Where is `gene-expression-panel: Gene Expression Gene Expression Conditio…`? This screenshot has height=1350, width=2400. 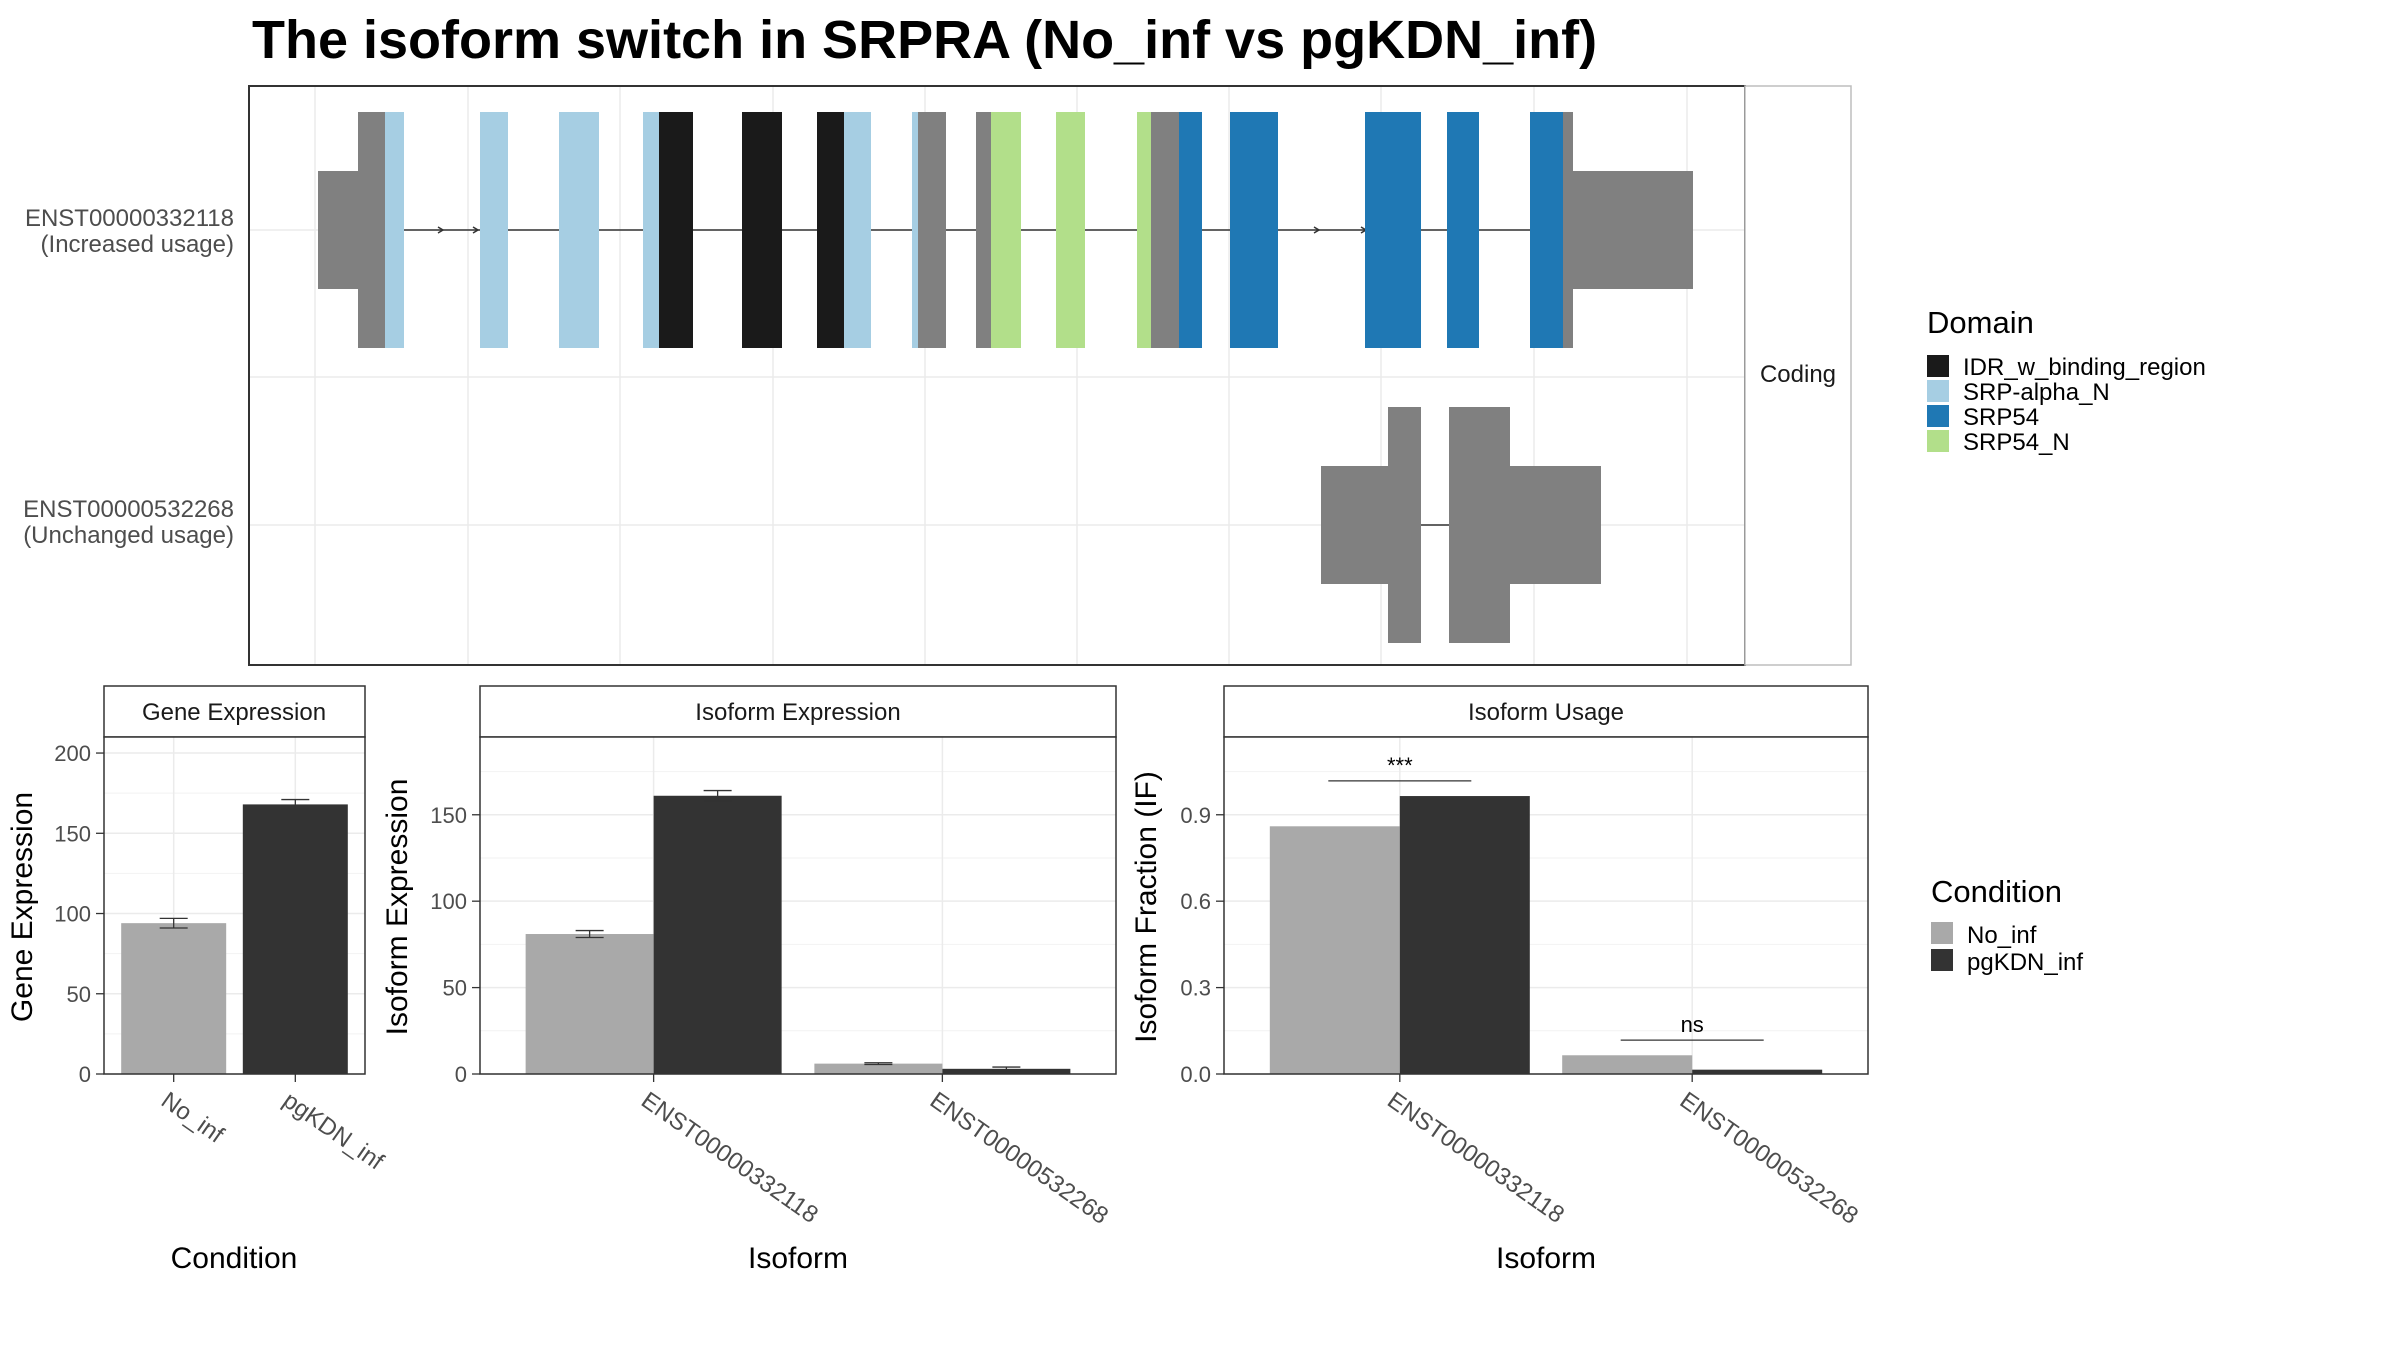
gene-expression-panel: Gene Expression Gene Expression Conditio… is located at coordinates (197, 980).